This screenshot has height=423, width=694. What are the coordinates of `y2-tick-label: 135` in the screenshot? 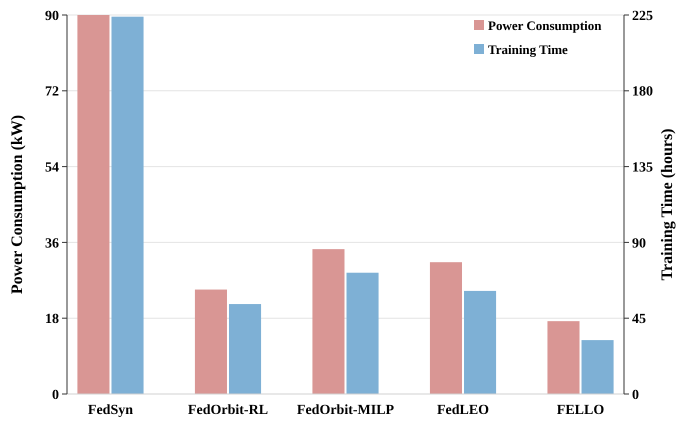 It's located at (642, 168).